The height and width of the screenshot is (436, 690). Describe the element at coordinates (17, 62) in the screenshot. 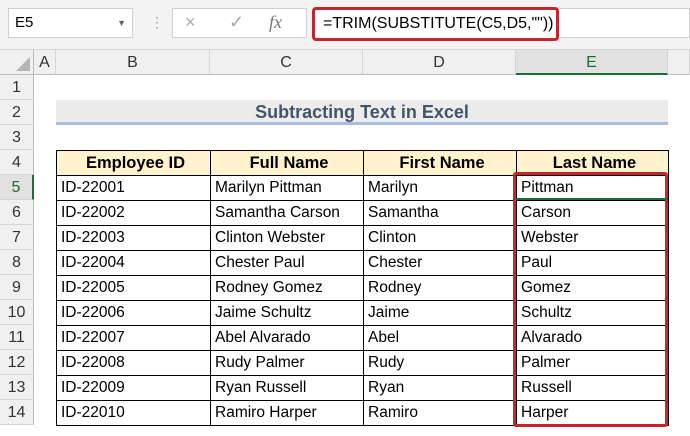

I see `select-all-button` at that location.